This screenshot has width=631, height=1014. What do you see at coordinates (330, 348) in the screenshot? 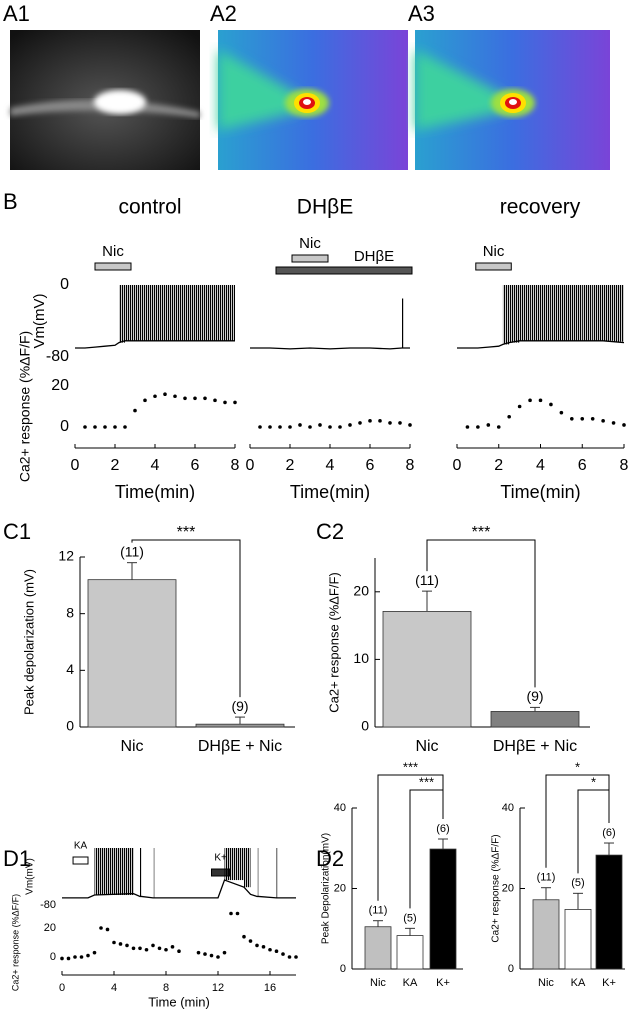
I see `vm-trace` at bounding box center [330, 348].